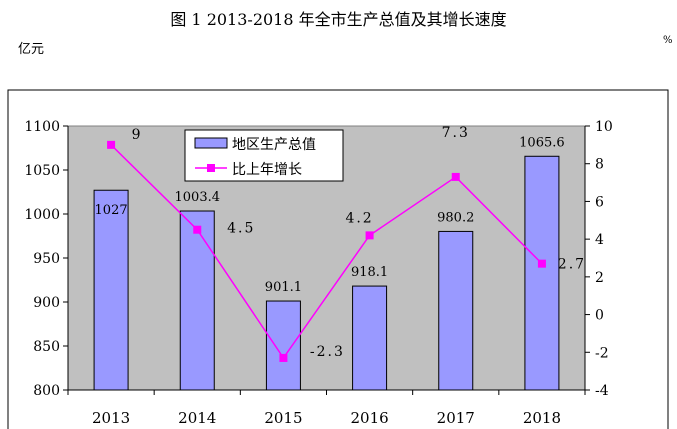 This screenshot has height=429, width=677. Describe the element at coordinates (111, 210) in the screenshot. I see `bar-value-label: 1027` at that location.